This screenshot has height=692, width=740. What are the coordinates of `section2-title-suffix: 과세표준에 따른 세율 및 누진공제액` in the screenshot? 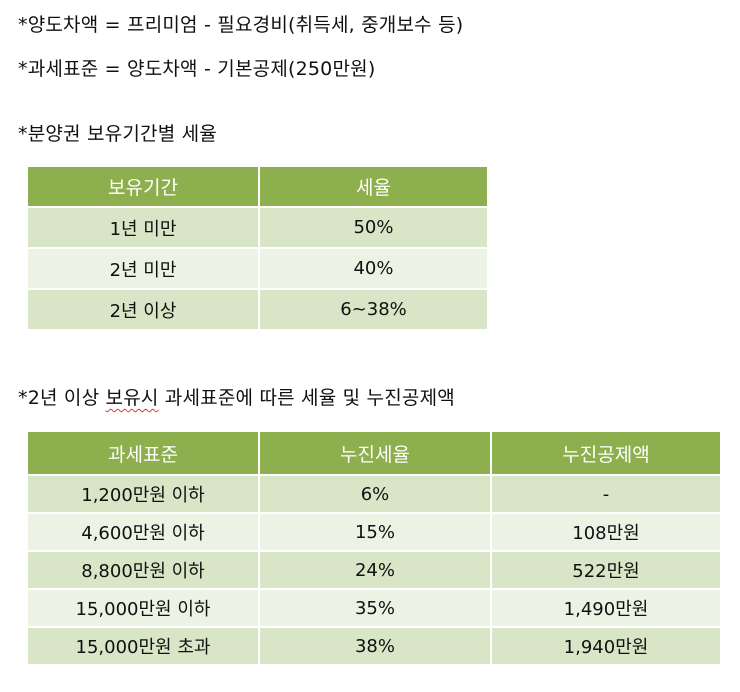 It's located at (306, 398).